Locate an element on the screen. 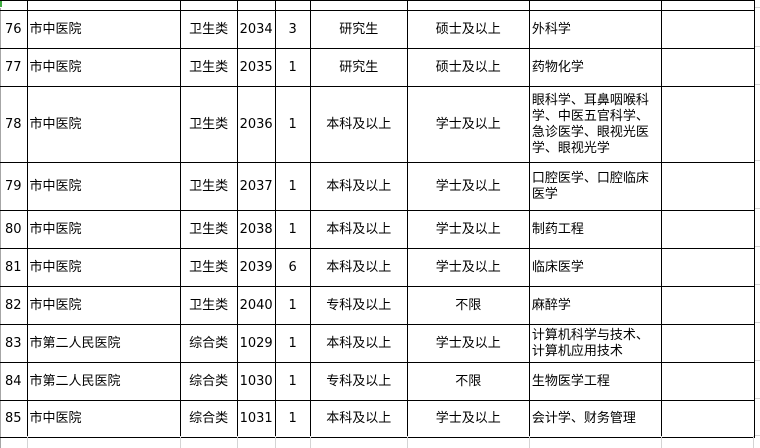 The image size is (760, 448). cell-major: 外科学 is located at coordinates (595, 29).